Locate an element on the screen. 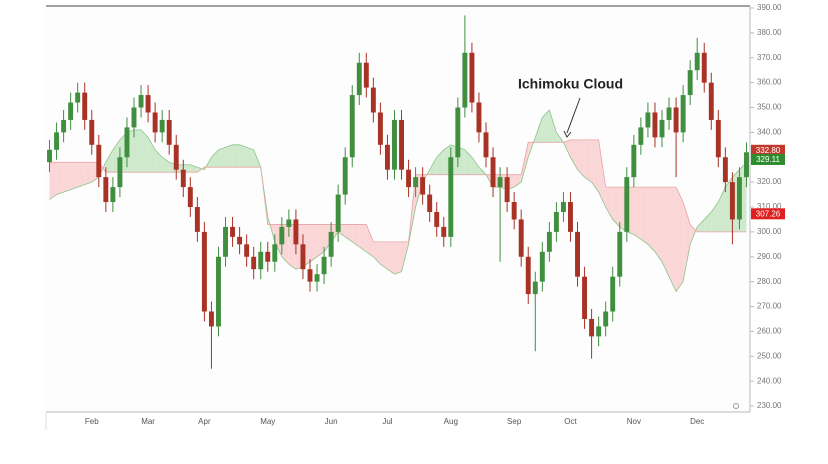 The image size is (828, 464). y-tick-label: 390.00 is located at coordinates (769, 7).